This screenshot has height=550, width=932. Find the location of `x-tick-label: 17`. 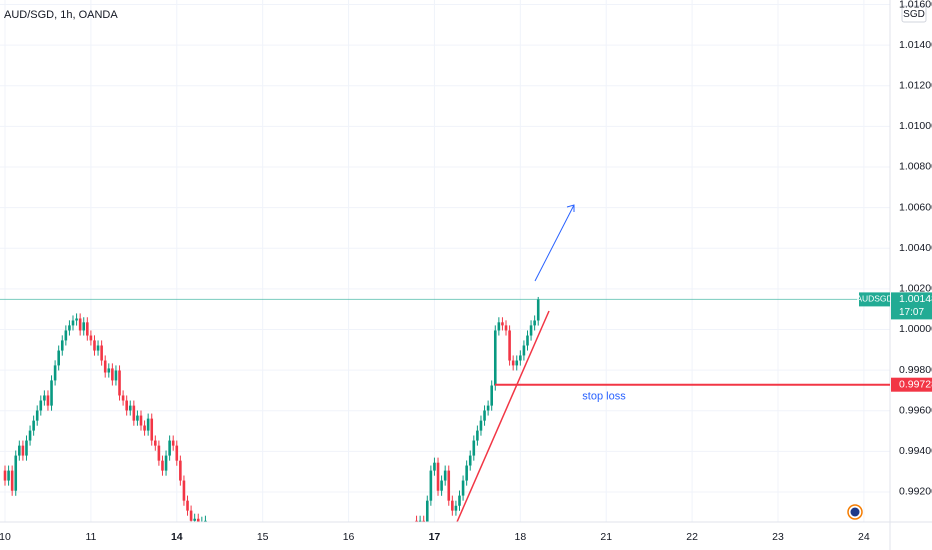

x-tick-label: 17 is located at coordinates (435, 537).